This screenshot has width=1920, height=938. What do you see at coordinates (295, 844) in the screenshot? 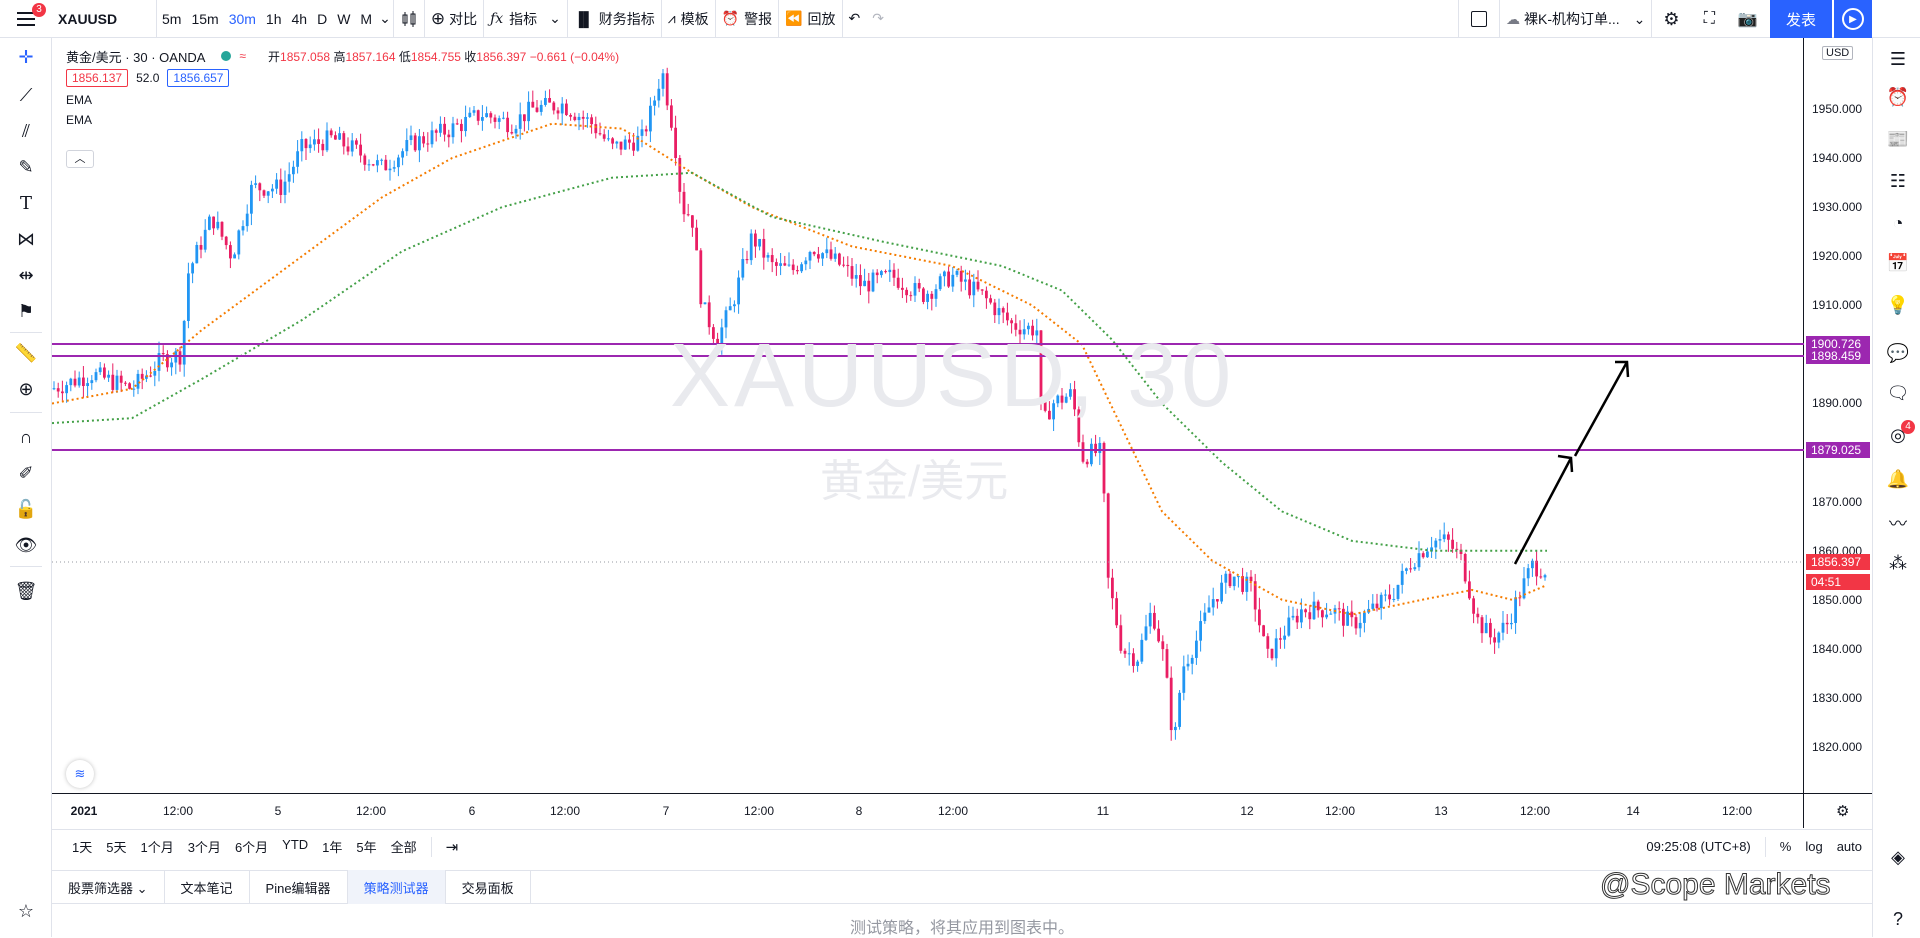
I see `range-button: YTD` at bounding box center [295, 844].